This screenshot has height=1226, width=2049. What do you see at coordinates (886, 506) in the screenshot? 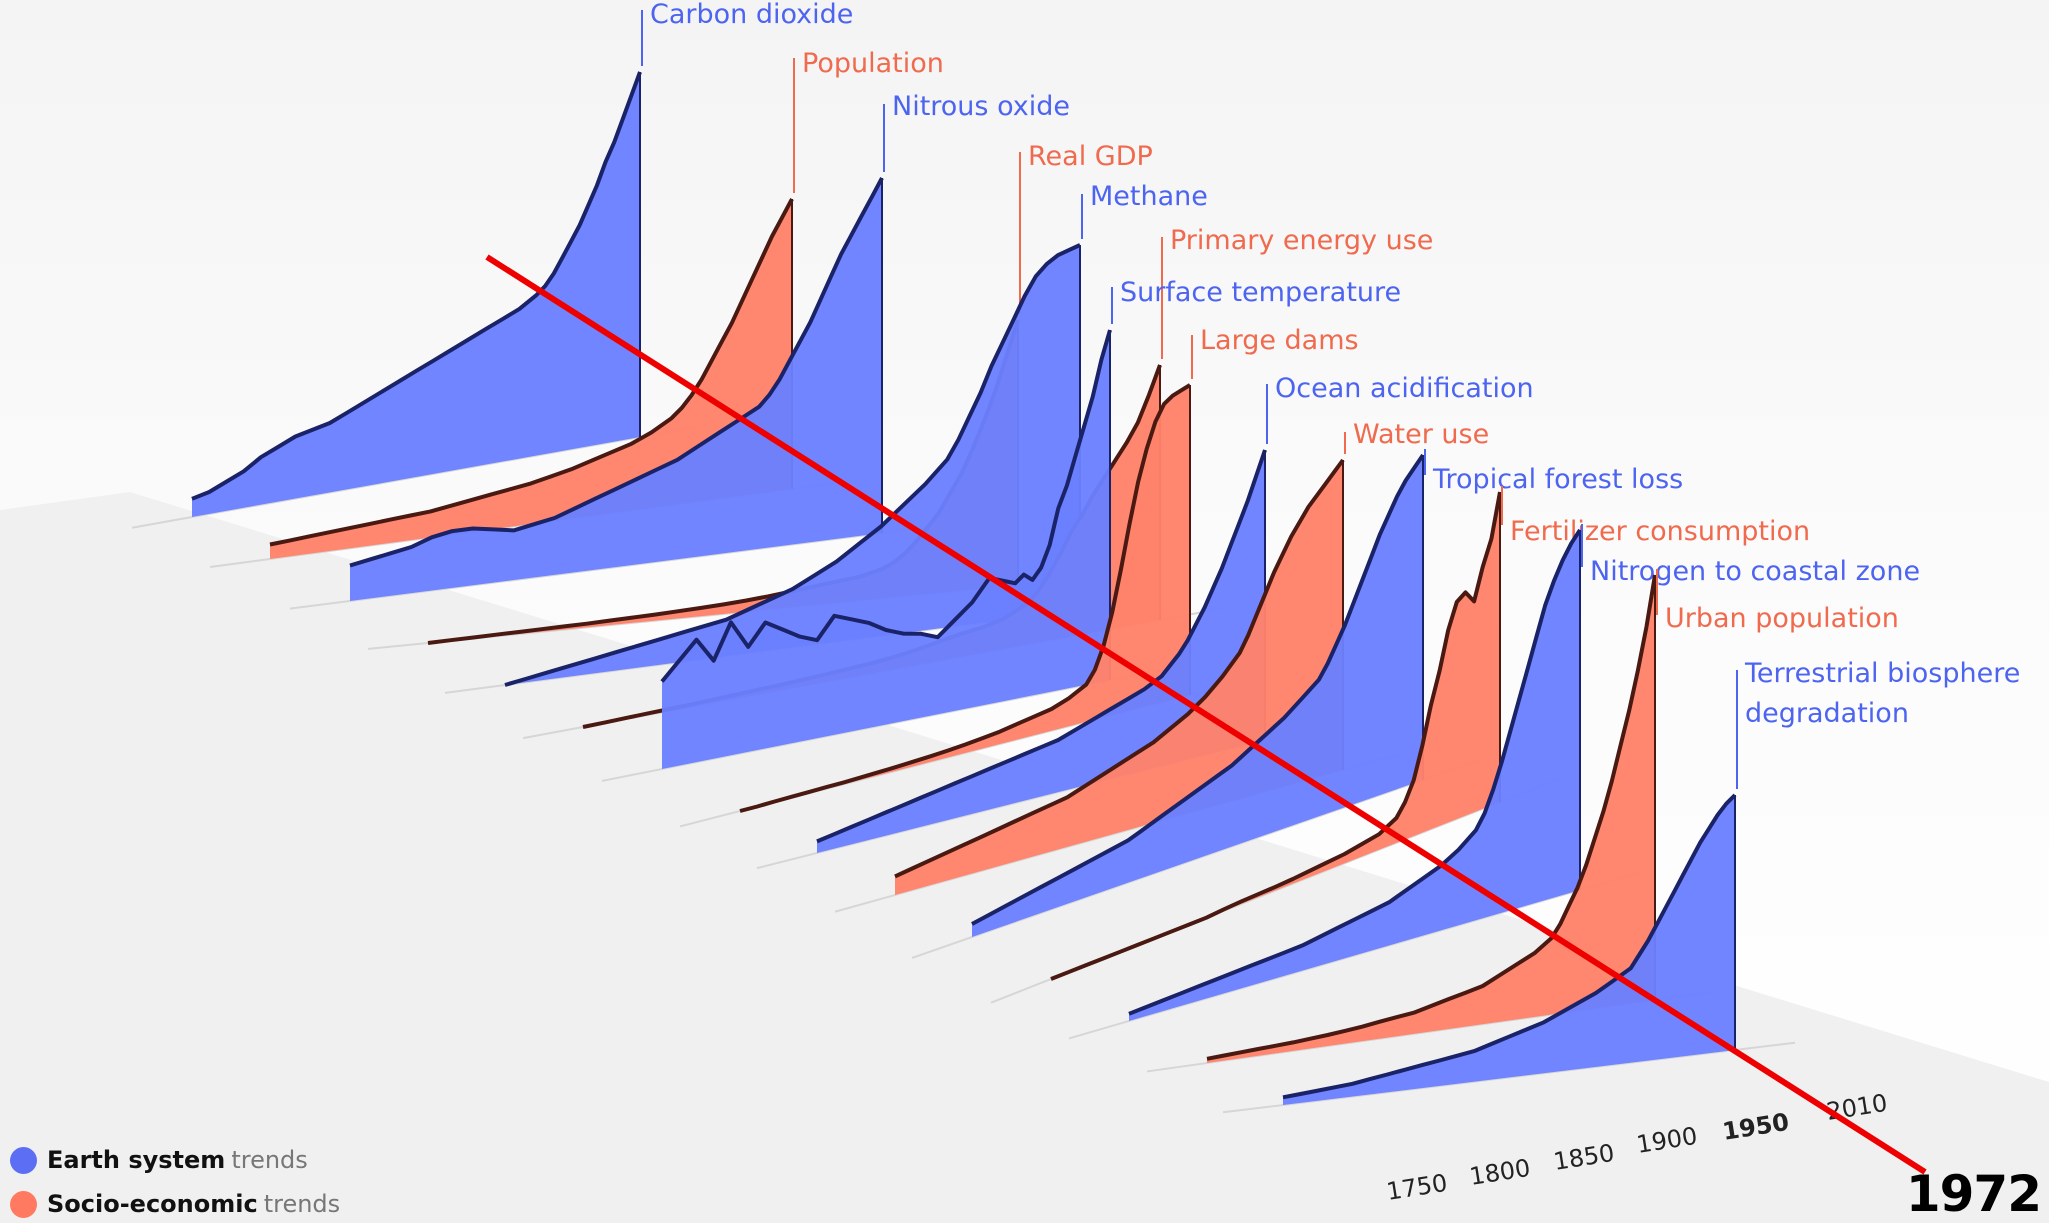
I see `ribbon-edge-surface-temperature` at bounding box center [886, 506].